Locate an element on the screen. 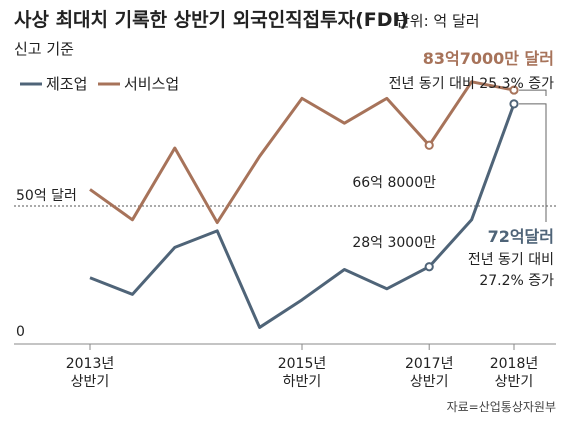 The width and height of the screenshot is (570, 426). services-2017-label: 66억 8000만 is located at coordinates (394, 183).